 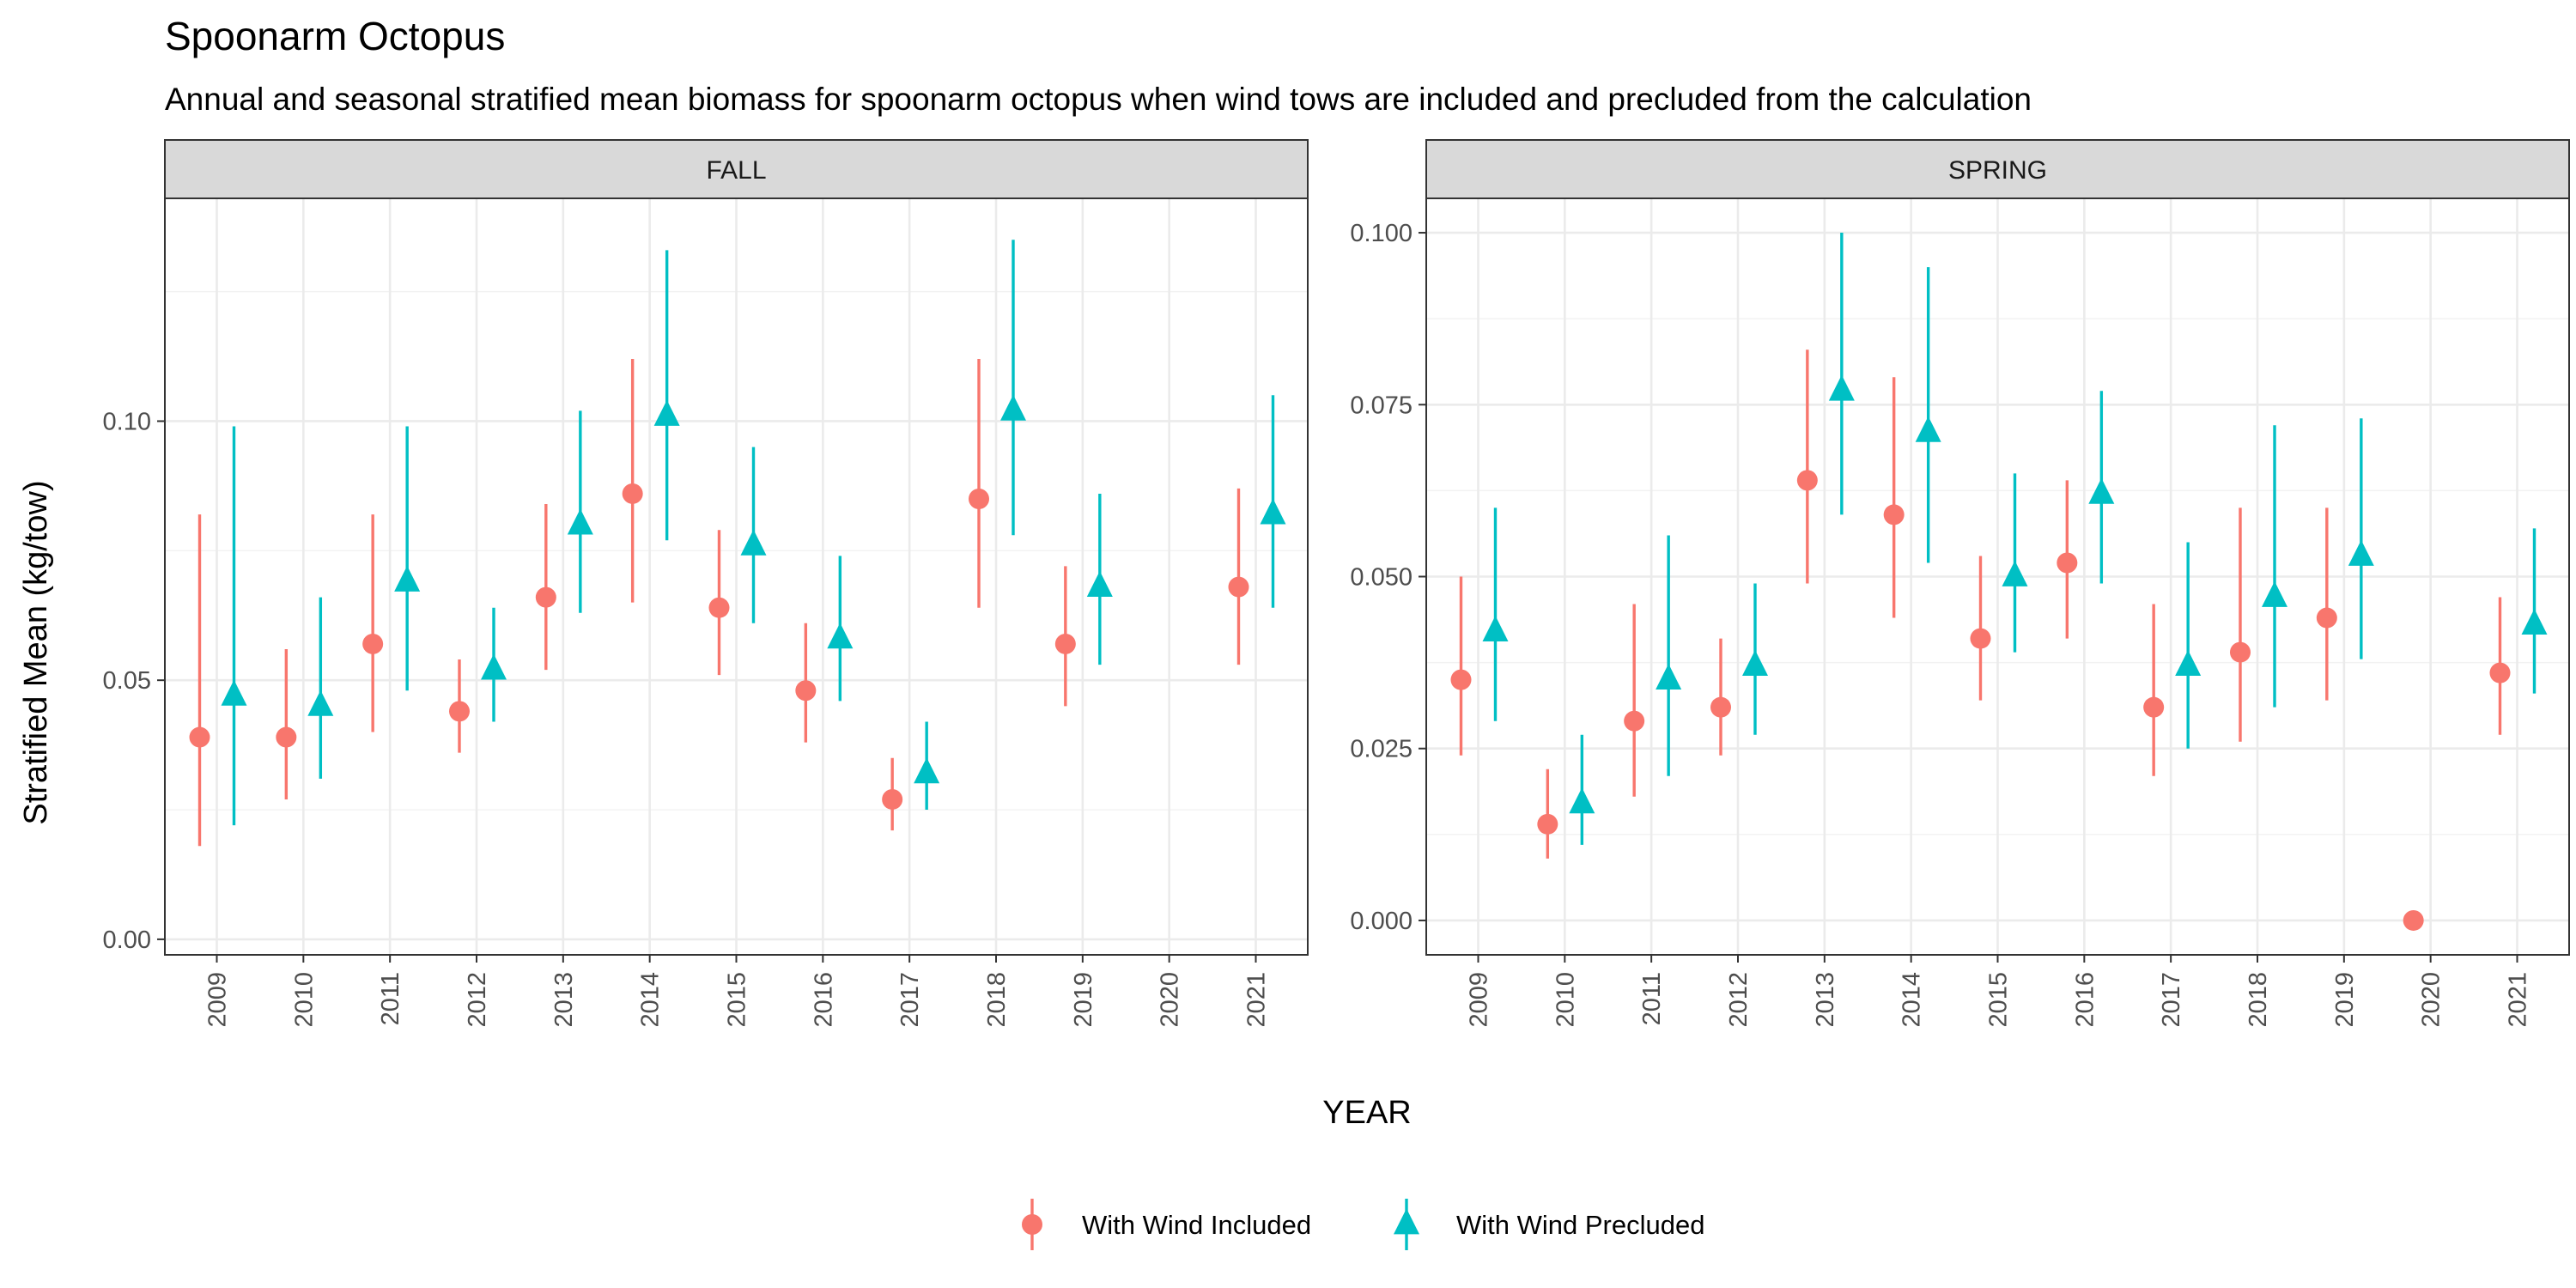 I want to click on legend: With Wind Included With Wind Precluded, so click(x=1363, y=1224).